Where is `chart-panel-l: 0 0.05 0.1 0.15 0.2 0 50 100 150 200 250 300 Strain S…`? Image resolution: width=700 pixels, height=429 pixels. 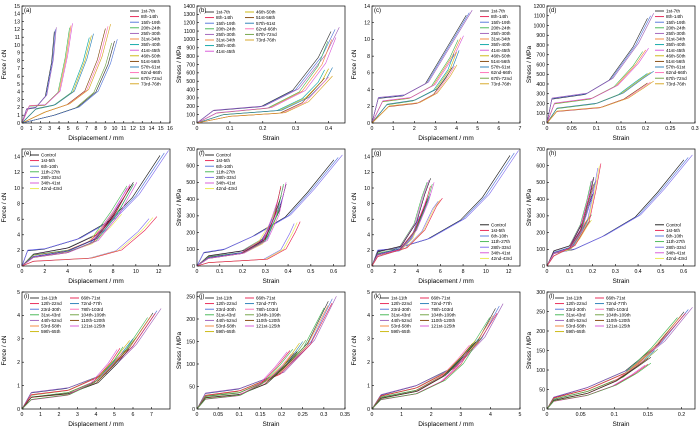
chart-panel-l: 0 0.05 0.1 0.15 0.2 0 50 100 150 200 250 300 Strain S… is located at coordinates (611, 359).